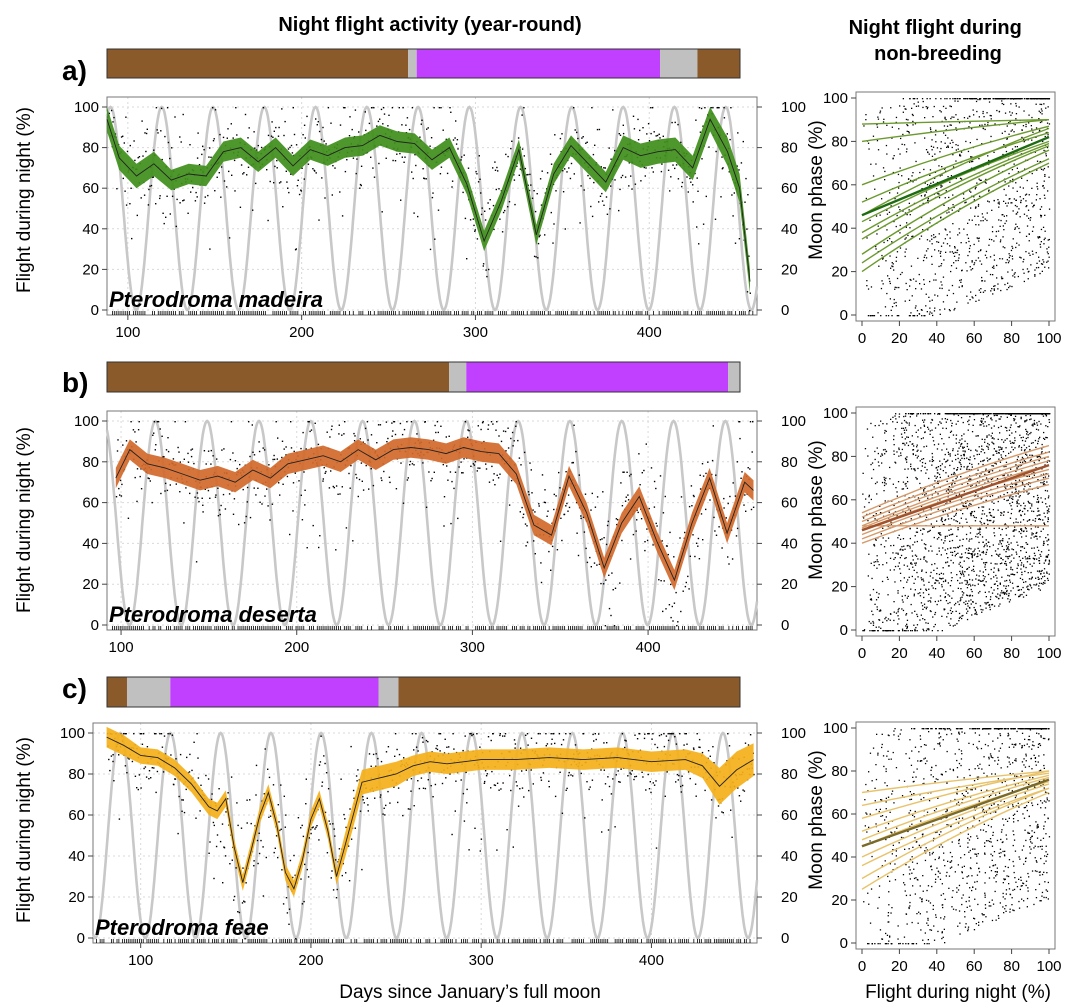  Describe the element at coordinates (839, 228) in the screenshot. I see `inset-y-tick-label: 40` at that location.